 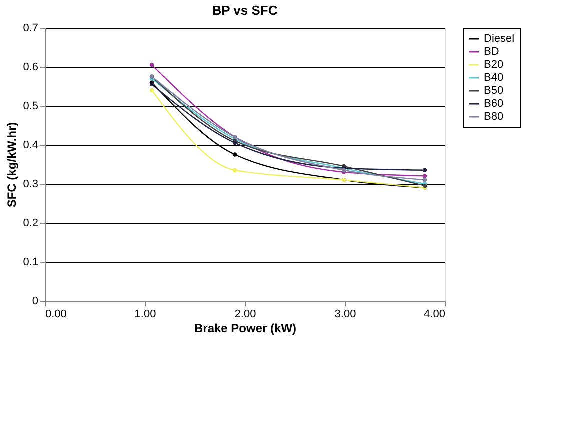 What do you see at coordinates (494, 104) in the screenshot?
I see `legend-label: B60` at bounding box center [494, 104].